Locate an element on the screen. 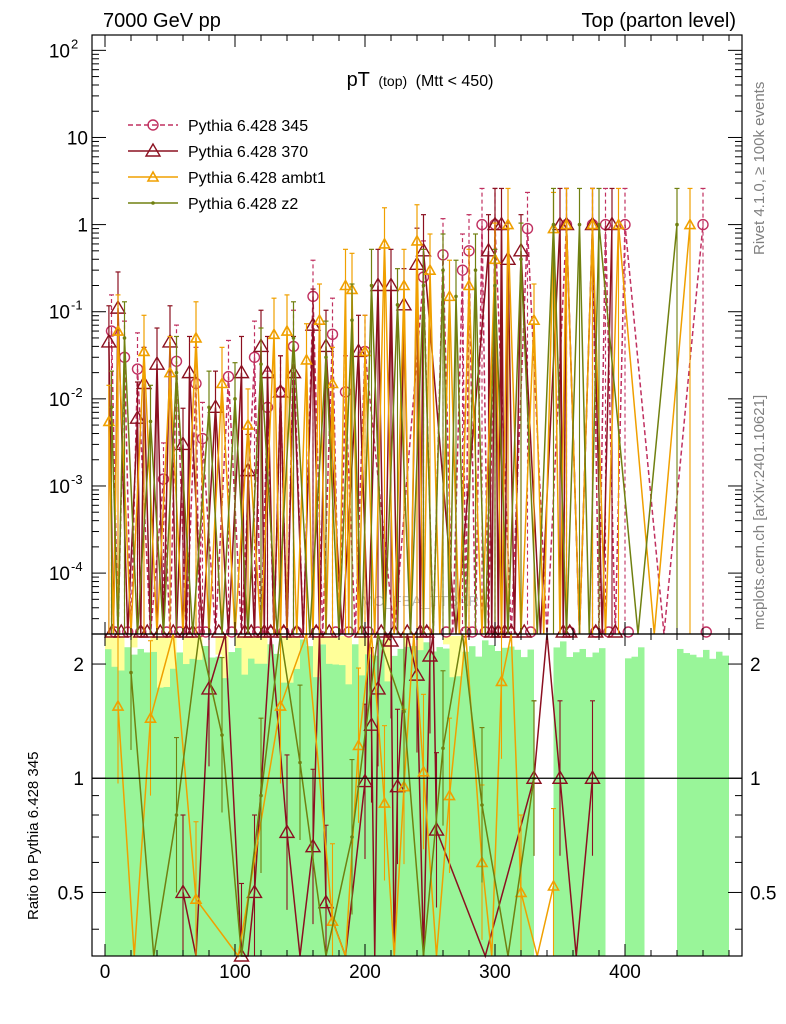  y-tick-label: 10 is located at coordinates (59, 574).